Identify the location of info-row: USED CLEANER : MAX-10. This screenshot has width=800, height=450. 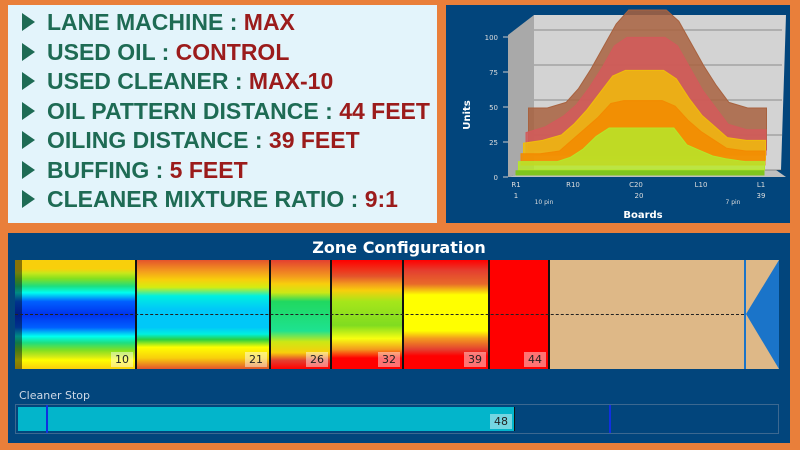
(177, 81).